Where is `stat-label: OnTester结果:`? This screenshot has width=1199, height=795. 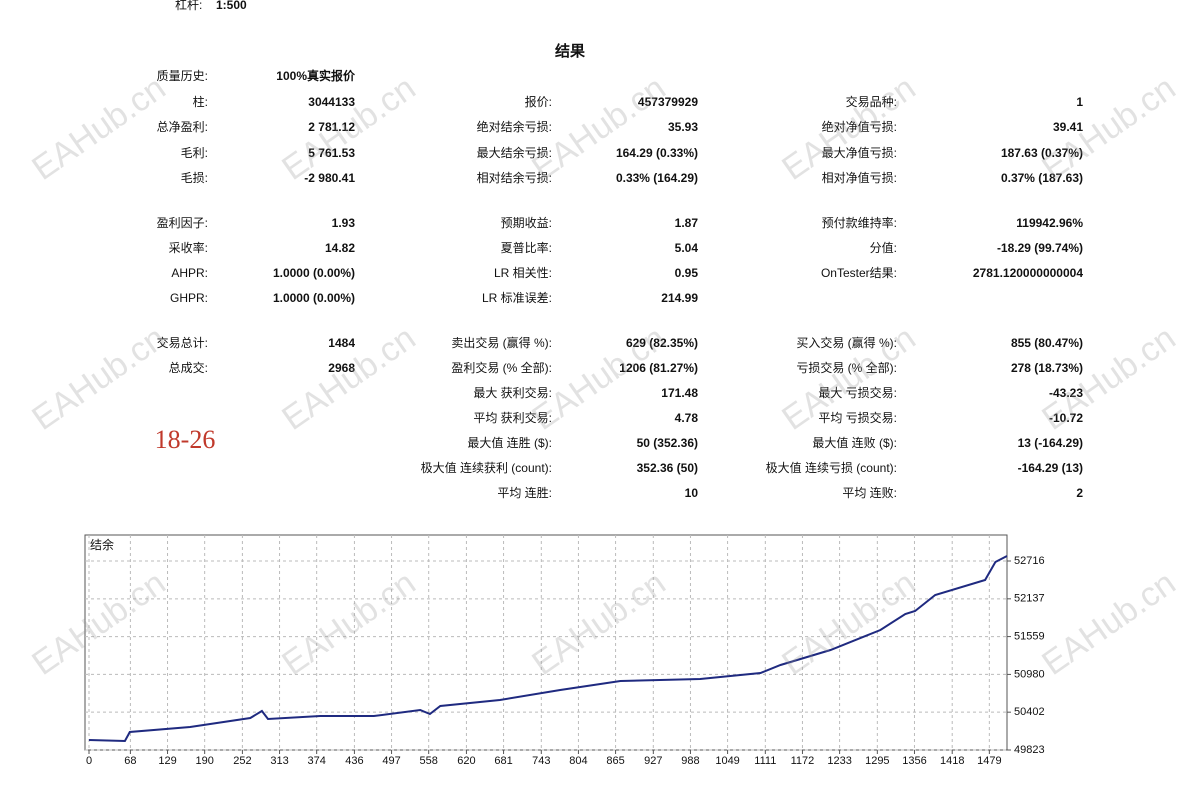
stat-label: OnTester结果: is located at coordinates (859, 273).